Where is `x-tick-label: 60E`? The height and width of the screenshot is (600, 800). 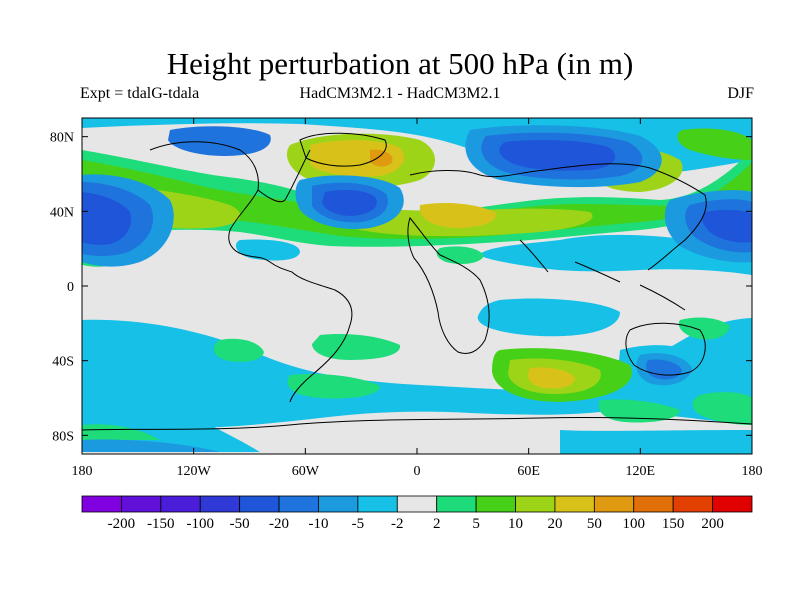 x-tick-label: 60E is located at coordinates (528, 471).